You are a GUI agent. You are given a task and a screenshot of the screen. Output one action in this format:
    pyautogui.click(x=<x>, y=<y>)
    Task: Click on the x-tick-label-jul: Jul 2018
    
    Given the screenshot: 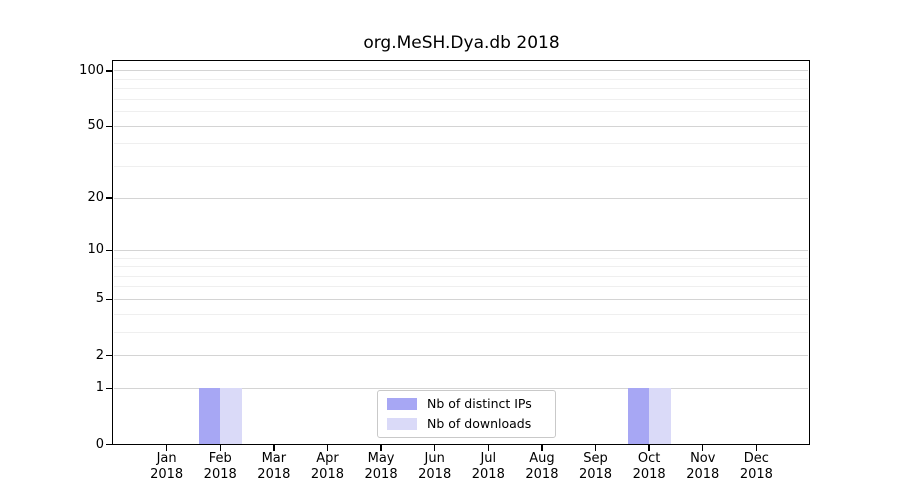 What is the action you would take?
    pyautogui.click(x=488, y=466)
    